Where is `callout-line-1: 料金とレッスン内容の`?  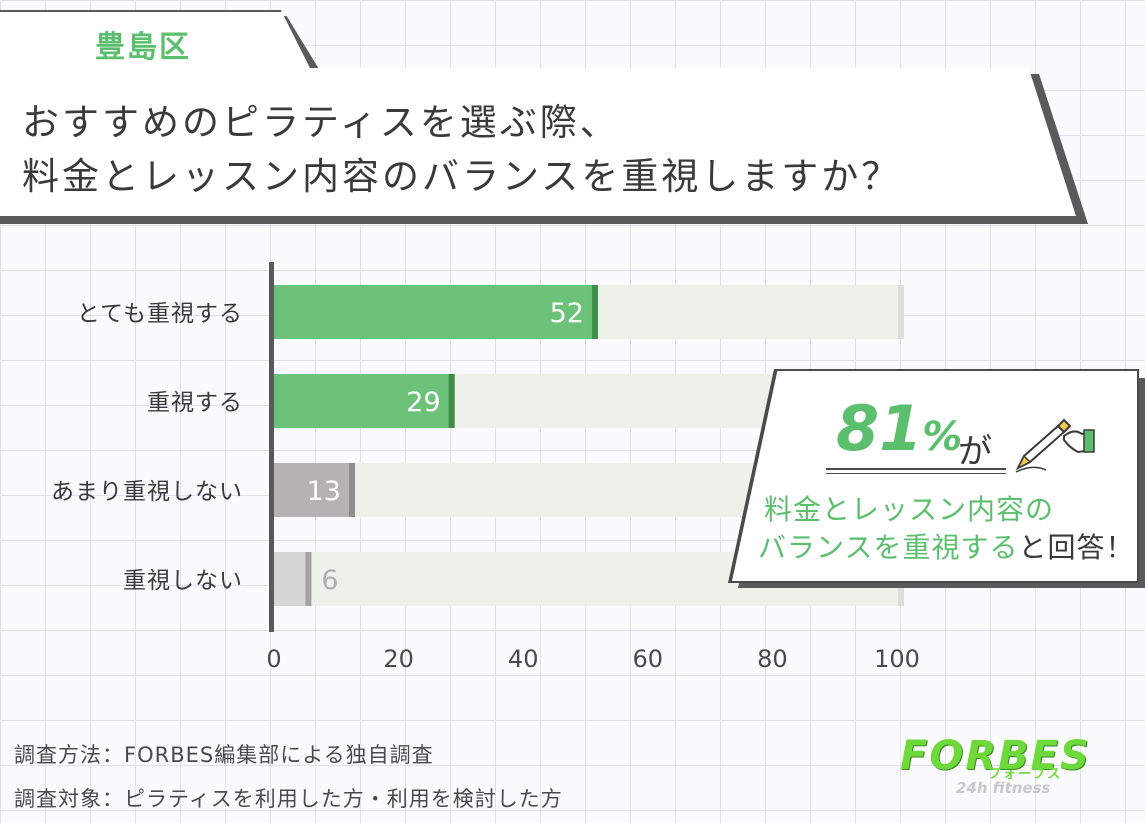 callout-line-1: 料金とレッスン内容の is located at coordinates (909, 509).